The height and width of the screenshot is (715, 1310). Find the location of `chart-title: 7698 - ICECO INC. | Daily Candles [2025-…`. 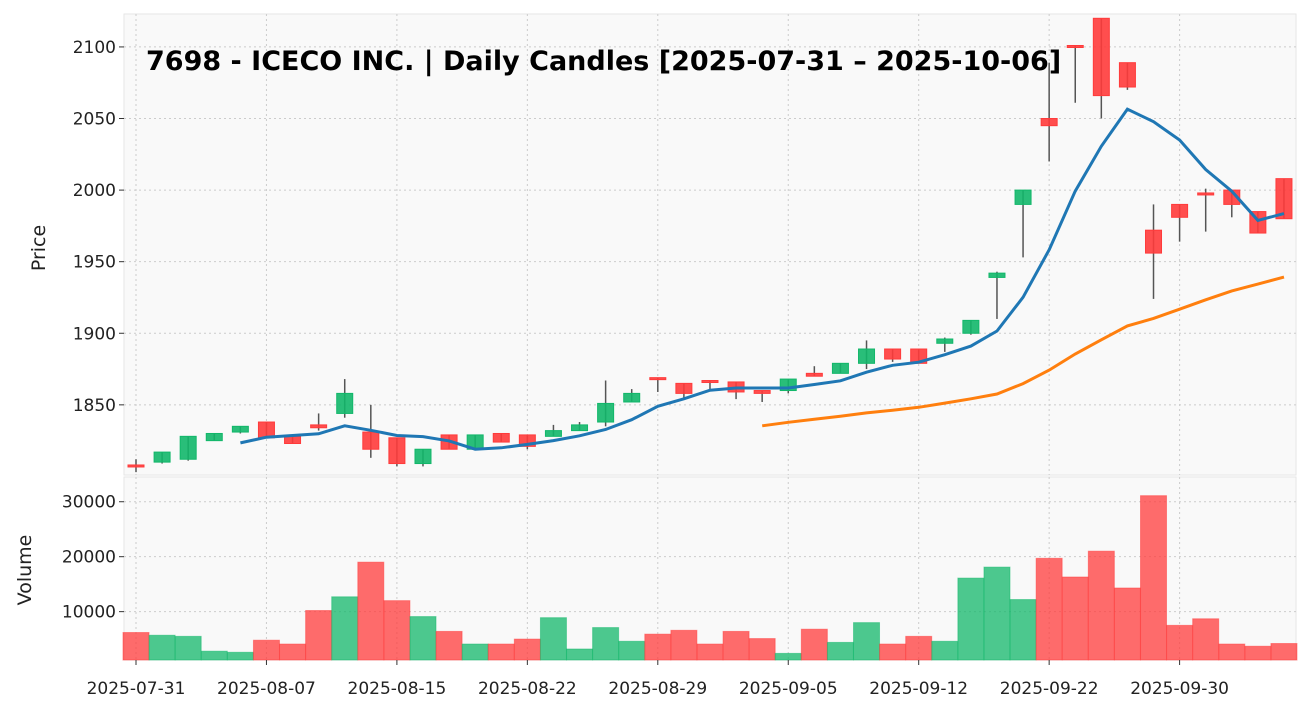

chart-title: 7698 - ICECO INC. | Daily Candles [2025-… is located at coordinates (603, 61).